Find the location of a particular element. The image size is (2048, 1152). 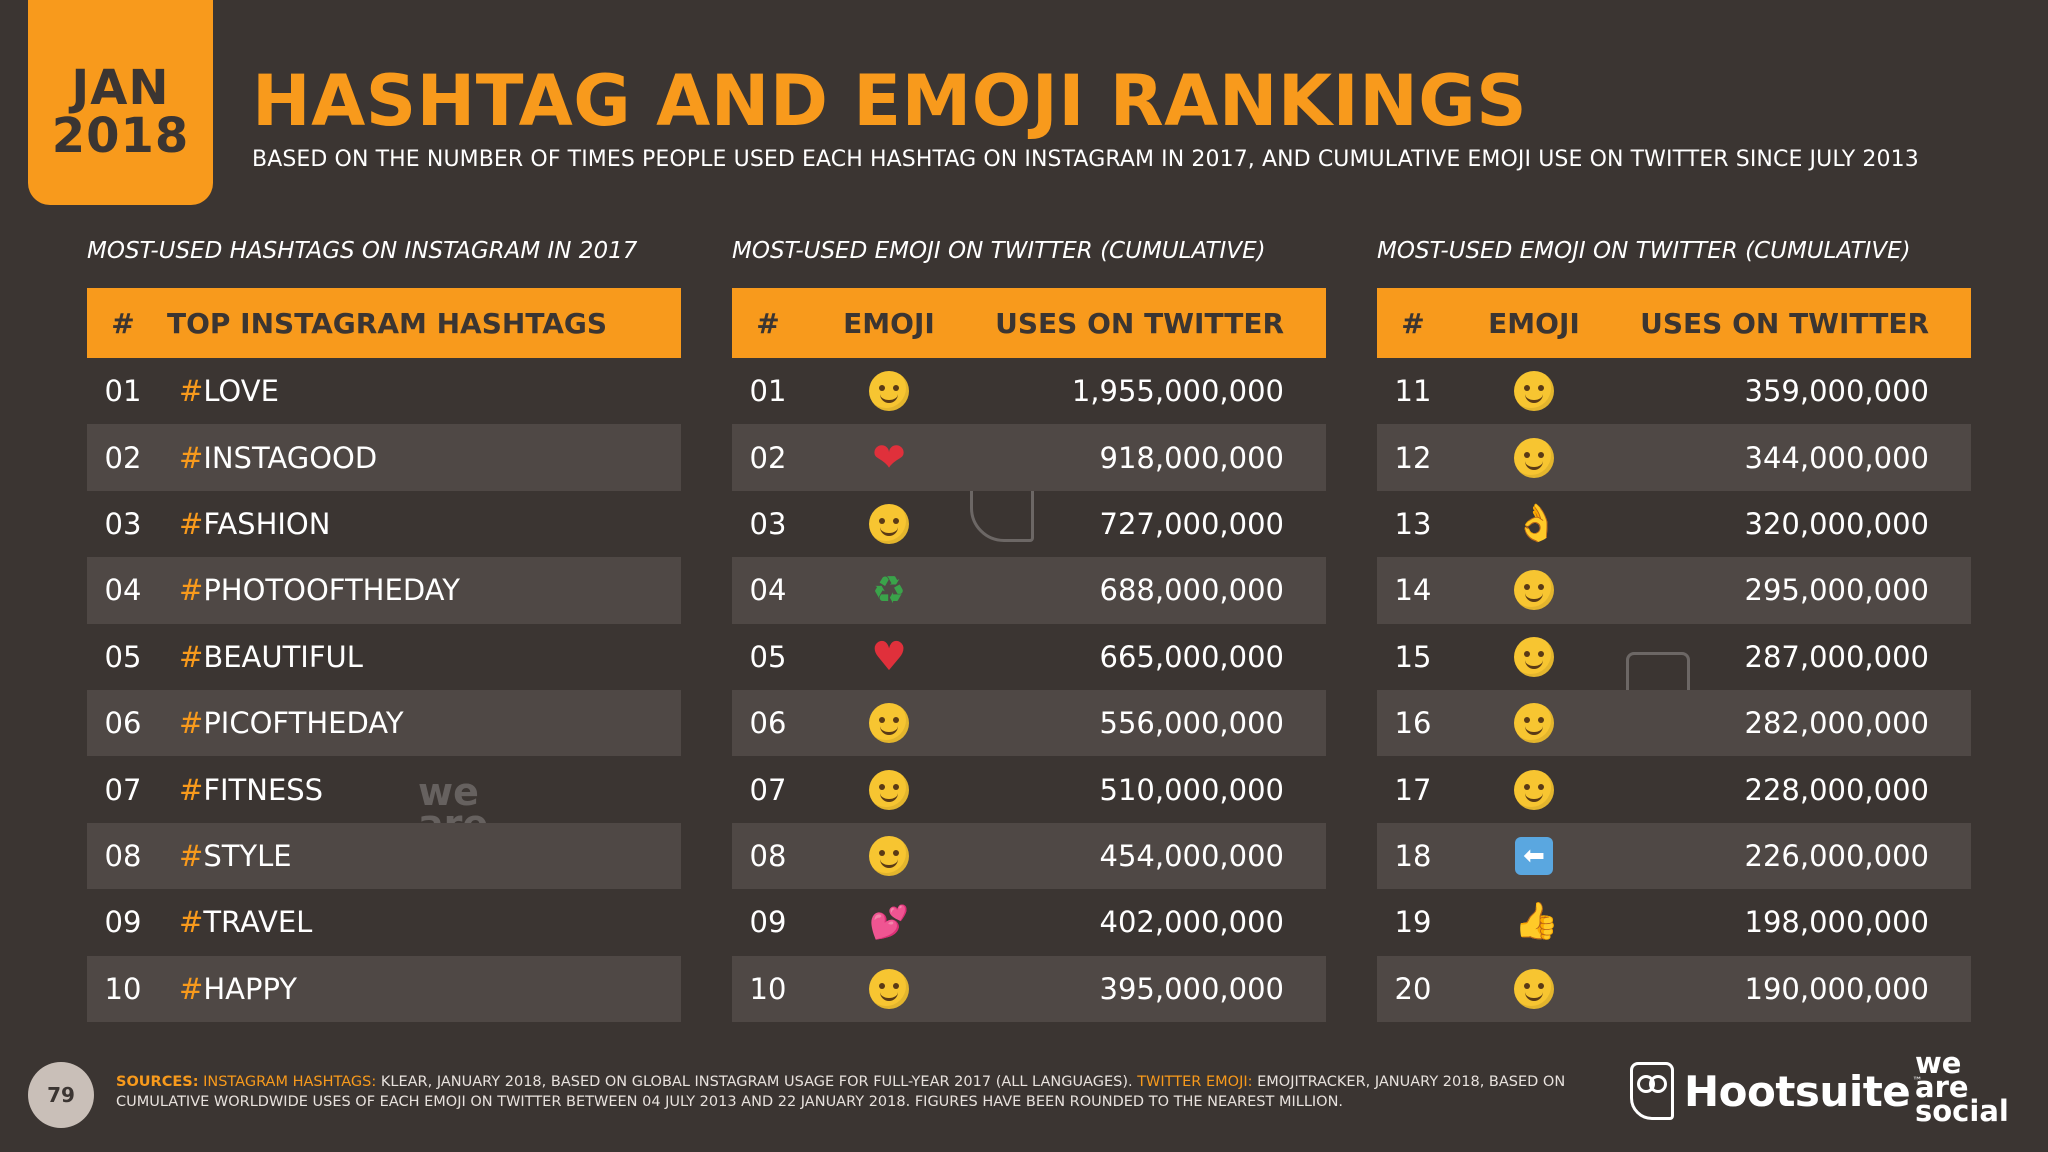

table-row: 05 #BEAUTIFUL is located at coordinates (384, 657).